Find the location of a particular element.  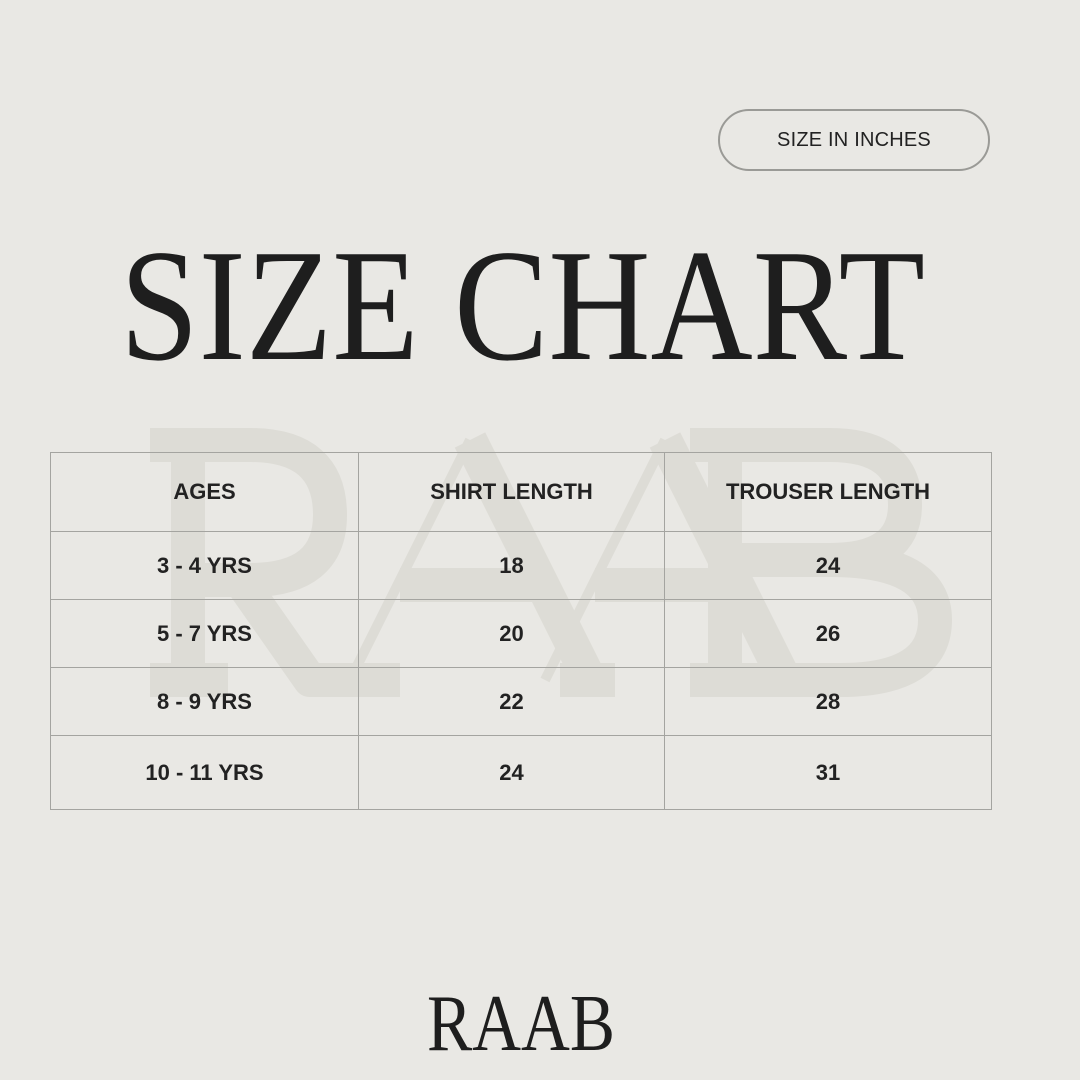

brand-logo: RAAB is located at coordinates (521, 1022).